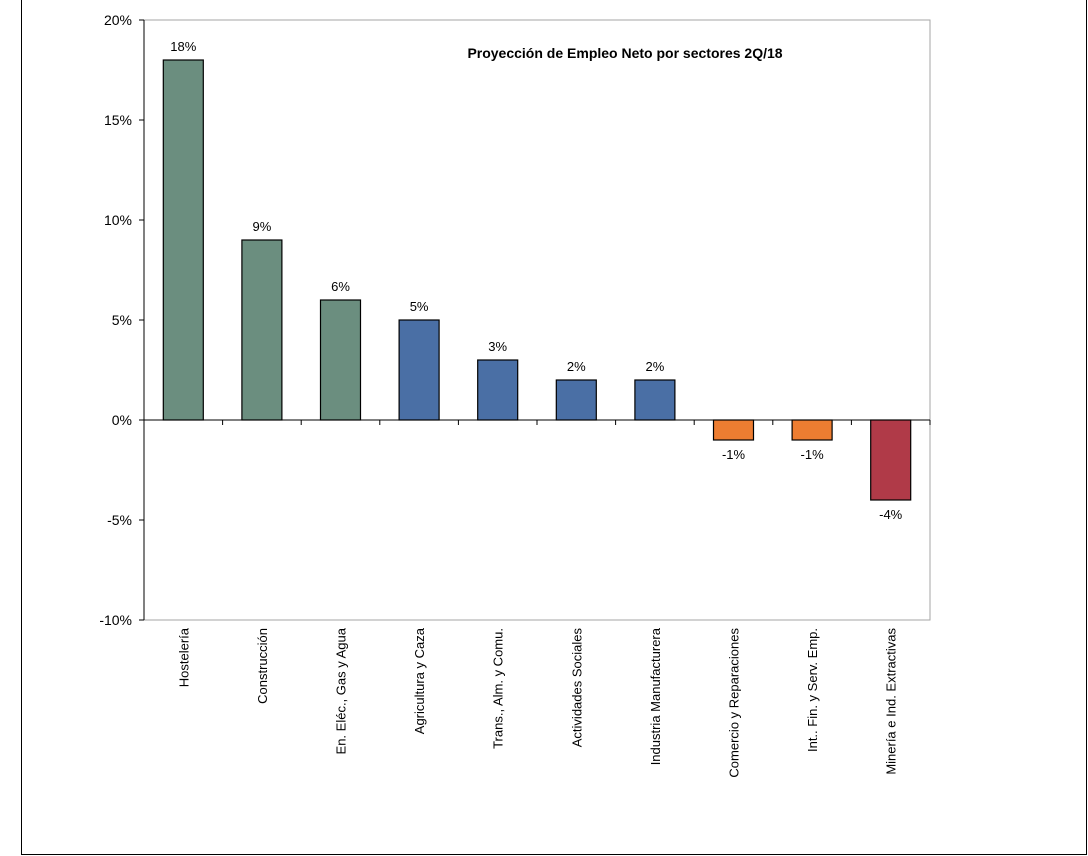  Describe the element at coordinates (419, 306) in the screenshot. I see `data-label: 5%` at that location.